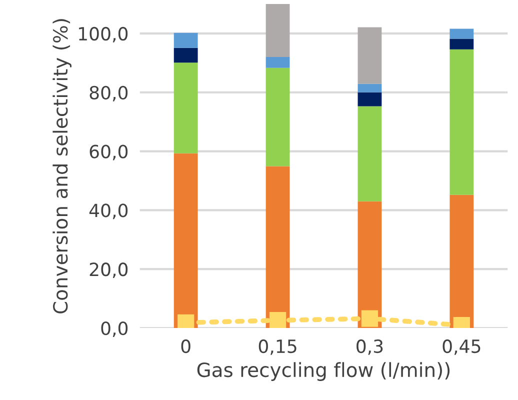 This screenshot has width=518, height=400. I want to click on y-tick-label: 20,0, so click(109, 270).